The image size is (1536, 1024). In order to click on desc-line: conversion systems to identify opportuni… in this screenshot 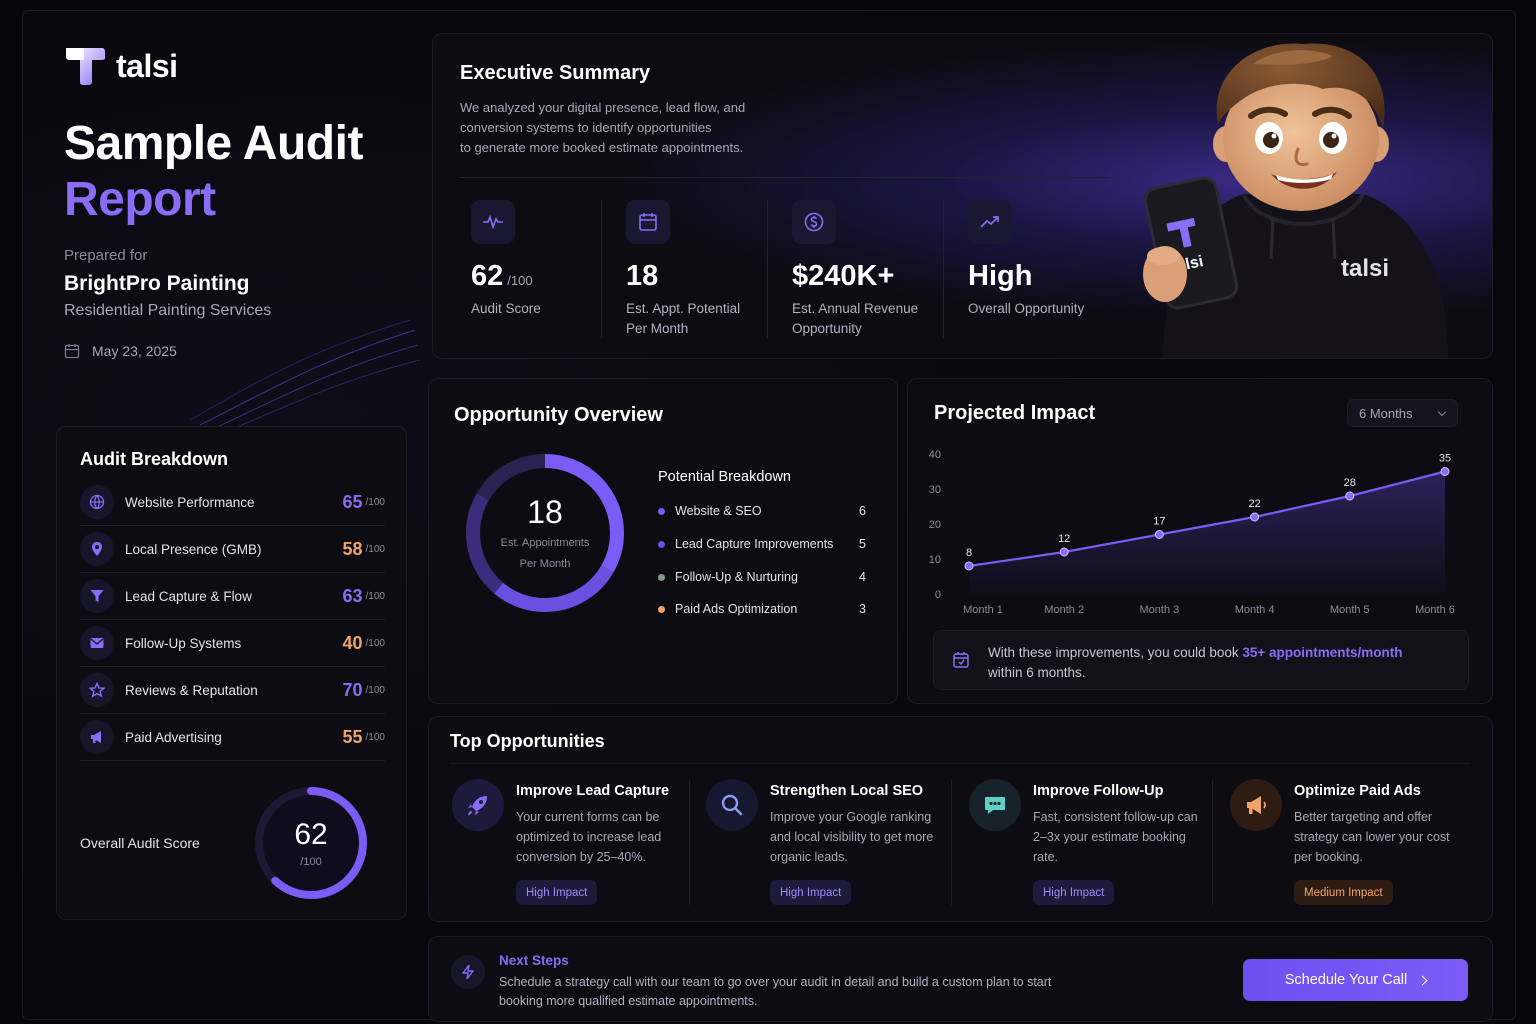, I will do `click(586, 127)`.